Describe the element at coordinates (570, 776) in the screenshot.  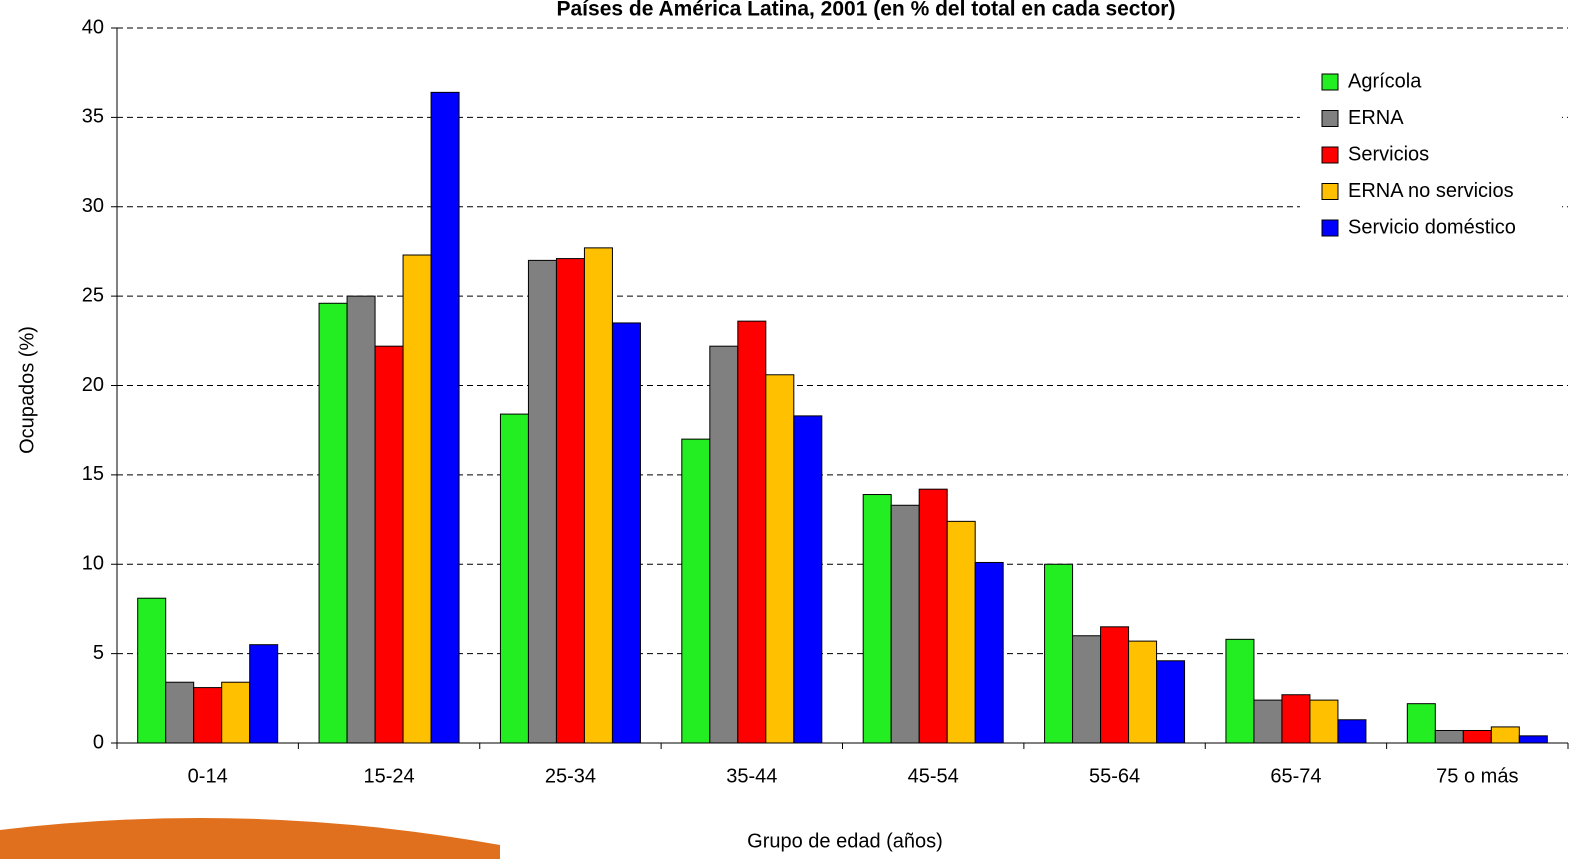
I see `x-tick-label: 25-34` at that location.